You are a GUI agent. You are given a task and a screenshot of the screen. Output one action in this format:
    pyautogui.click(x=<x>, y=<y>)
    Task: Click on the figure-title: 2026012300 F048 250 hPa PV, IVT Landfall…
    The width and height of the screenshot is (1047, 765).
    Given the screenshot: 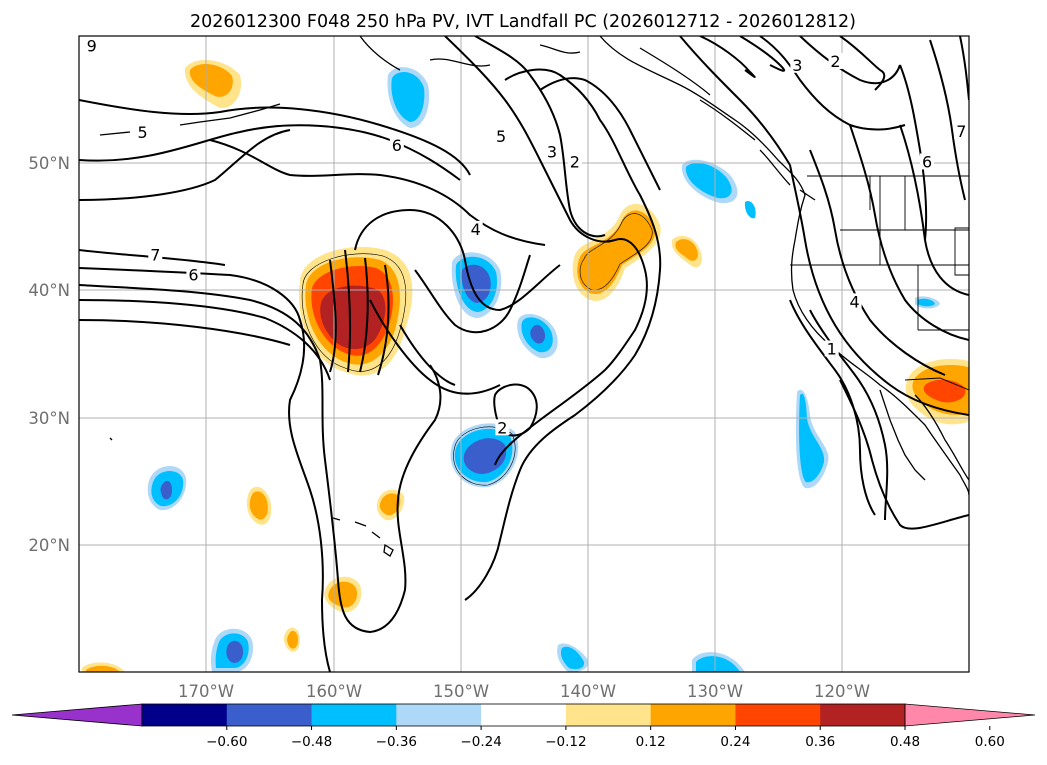 What is the action you would take?
    pyautogui.click(x=523, y=22)
    